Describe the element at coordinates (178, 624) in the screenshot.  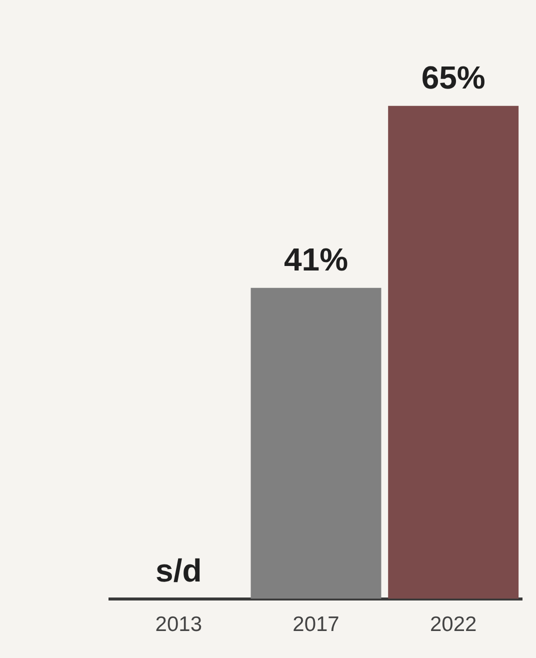
I see `x-tick-label: 2013` at that location.